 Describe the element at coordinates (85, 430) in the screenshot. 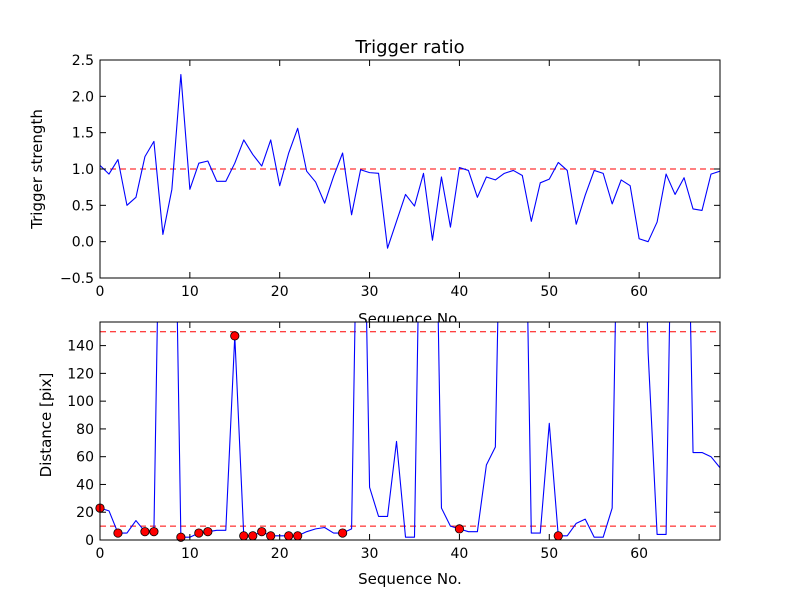

I see `y-tick-label: 80` at that location.